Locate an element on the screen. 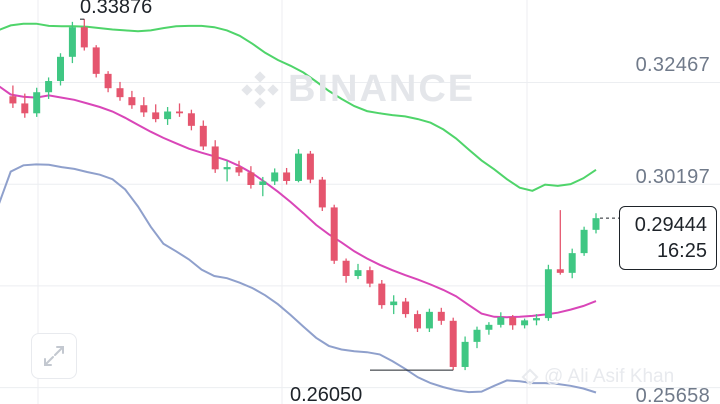  expand-arrows-icon is located at coordinates (54, 356).